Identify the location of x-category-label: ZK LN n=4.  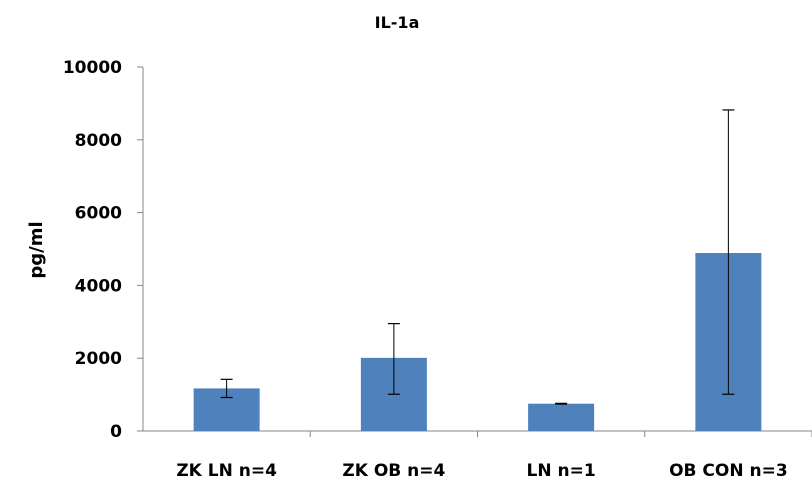
(226, 471).